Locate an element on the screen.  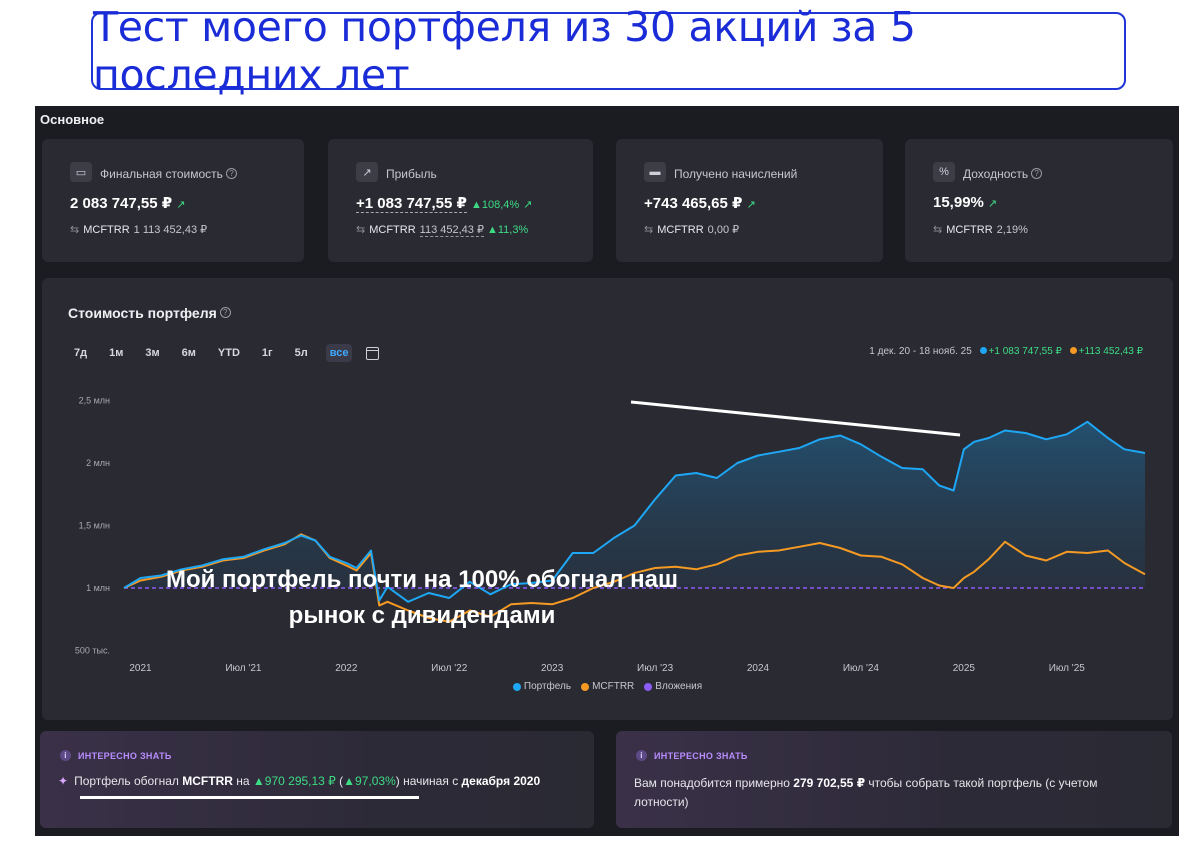
bench-pct: ▲11,3% is located at coordinates (507, 230).